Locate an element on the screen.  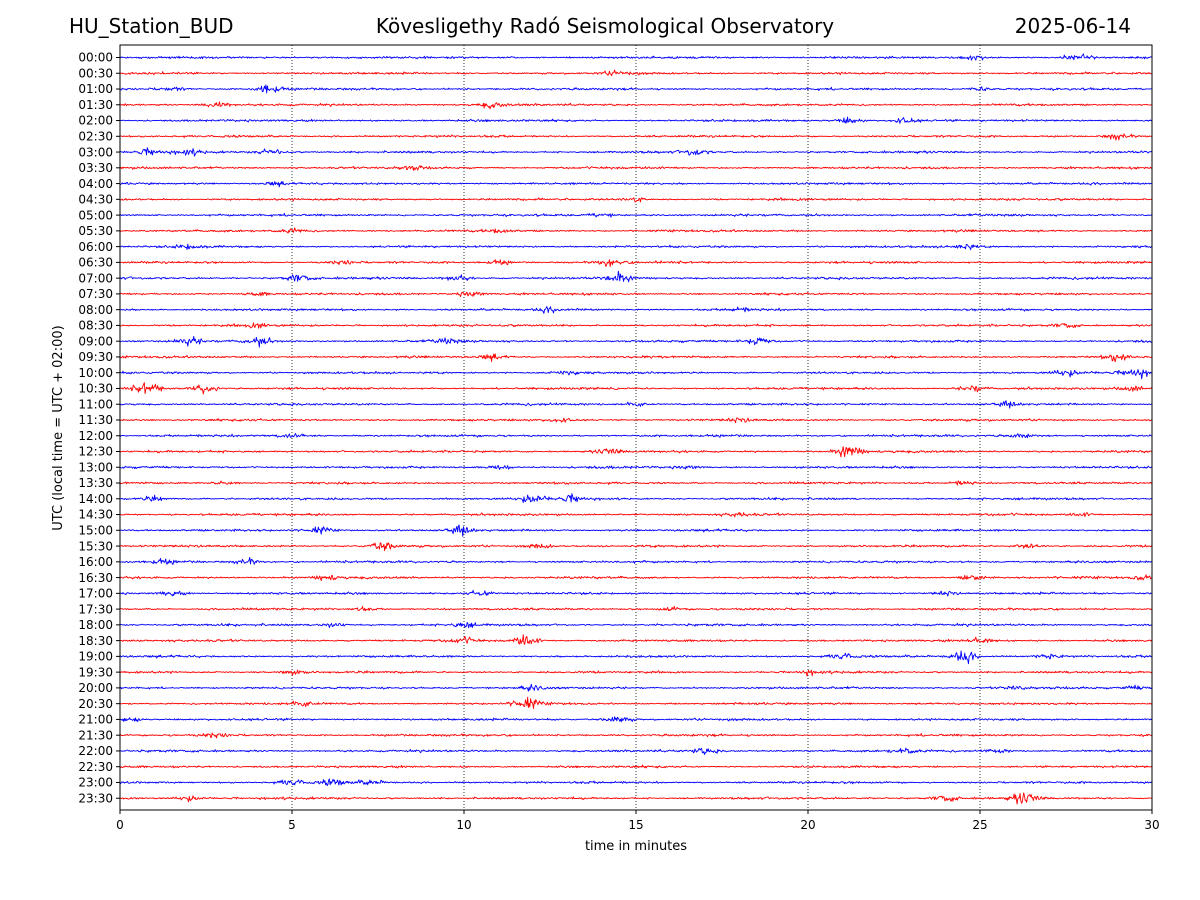
x-axis: 0 5 10 15 20 25 30 is located at coordinates (638, 821).